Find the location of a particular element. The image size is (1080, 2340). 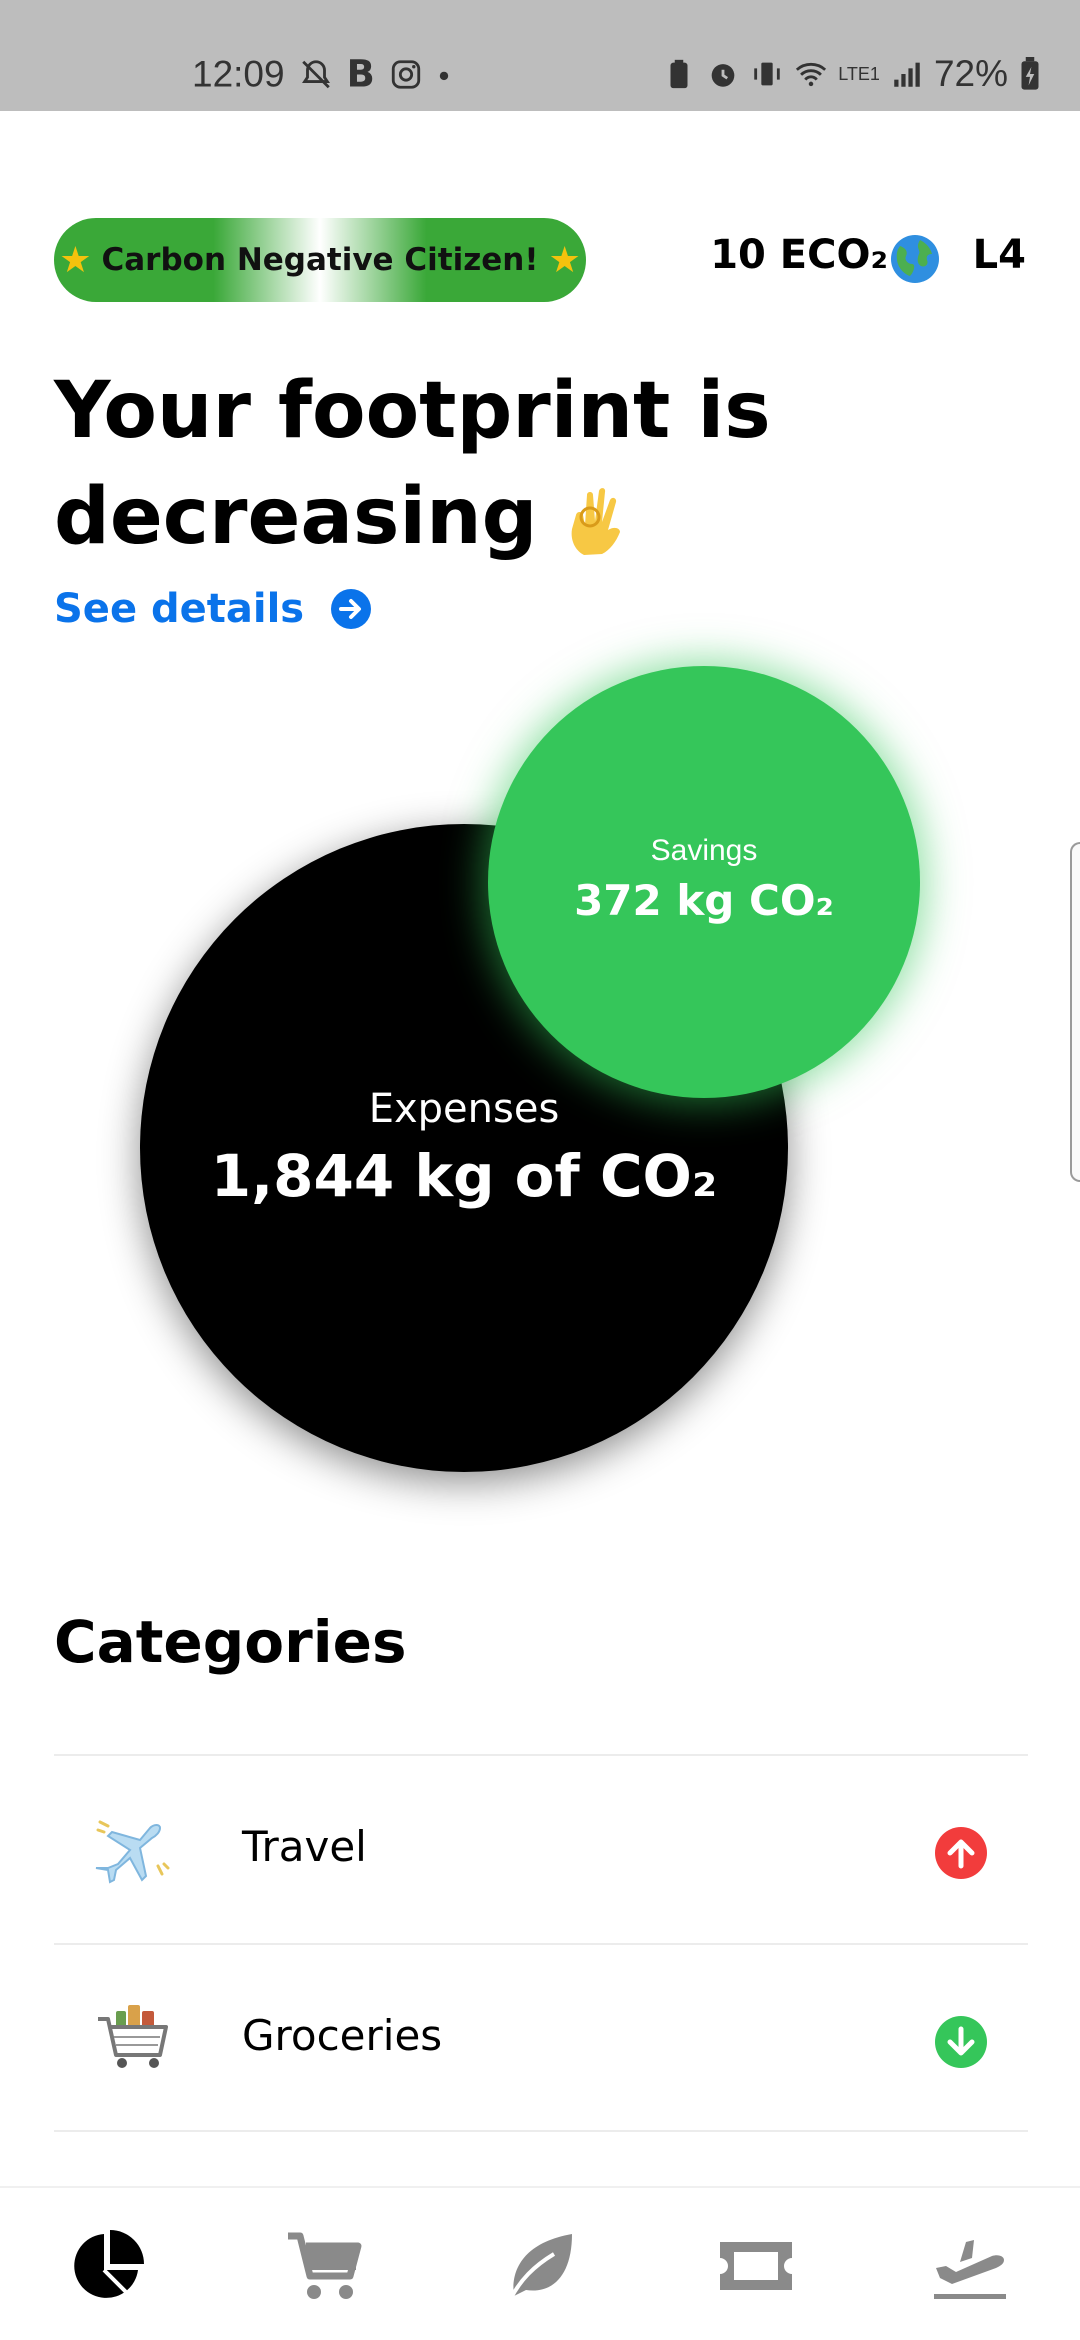

signal-icon is located at coordinates (907, 74).